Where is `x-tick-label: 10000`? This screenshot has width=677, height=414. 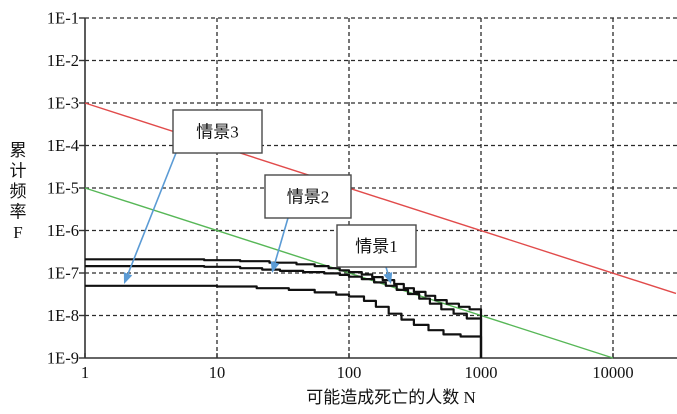 x-tick-label: 10000 is located at coordinates (612, 372).